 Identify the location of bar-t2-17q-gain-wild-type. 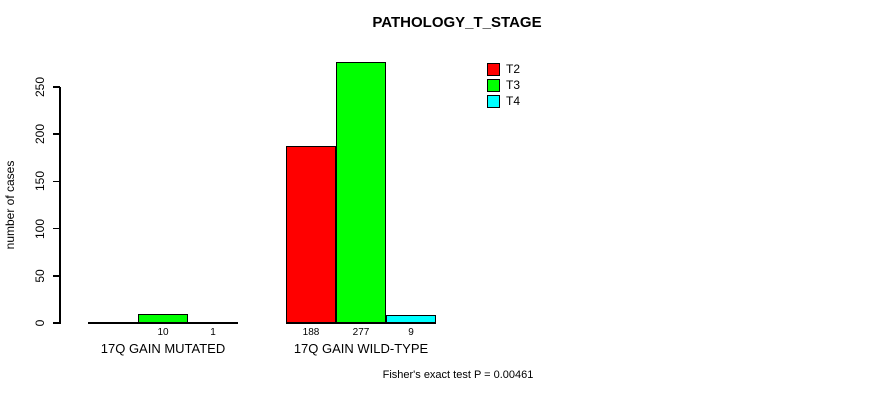
(311, 234).